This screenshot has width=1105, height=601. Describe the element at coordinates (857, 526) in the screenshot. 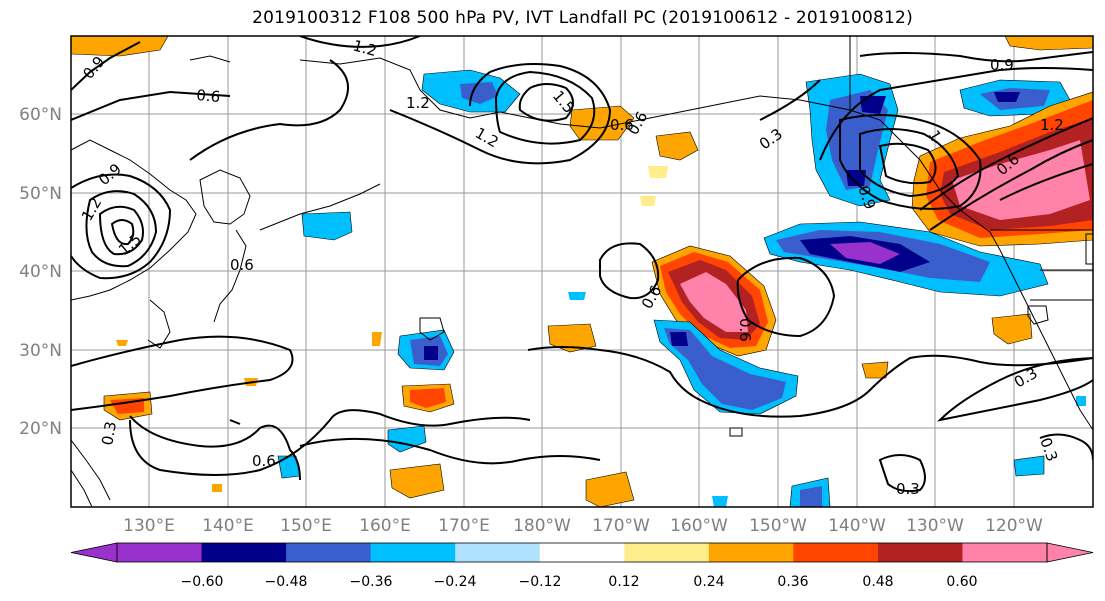

I see `lon-label: 140°W` at that location.